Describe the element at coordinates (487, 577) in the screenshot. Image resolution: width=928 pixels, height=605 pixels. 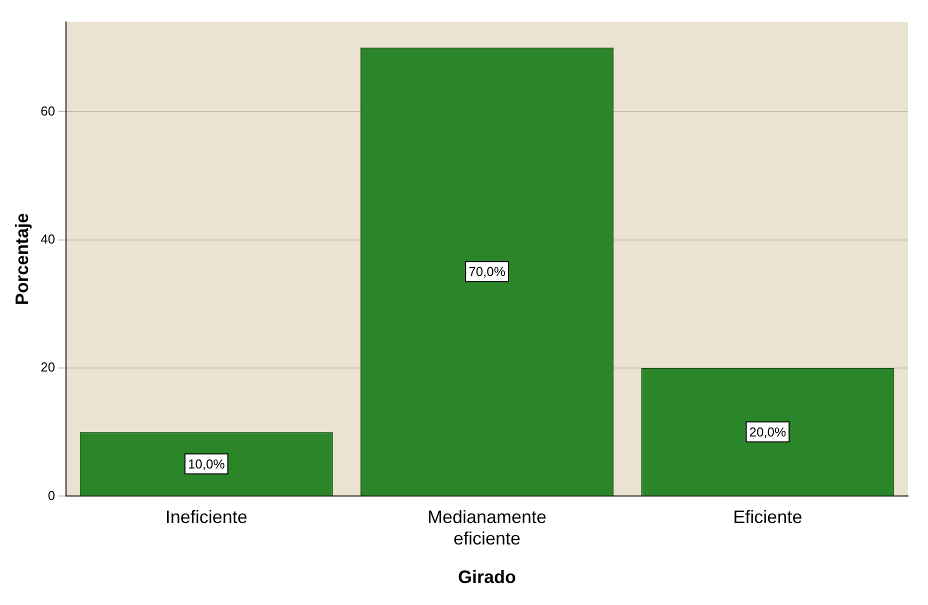
I see `x-axis-title: Girado` at that location.